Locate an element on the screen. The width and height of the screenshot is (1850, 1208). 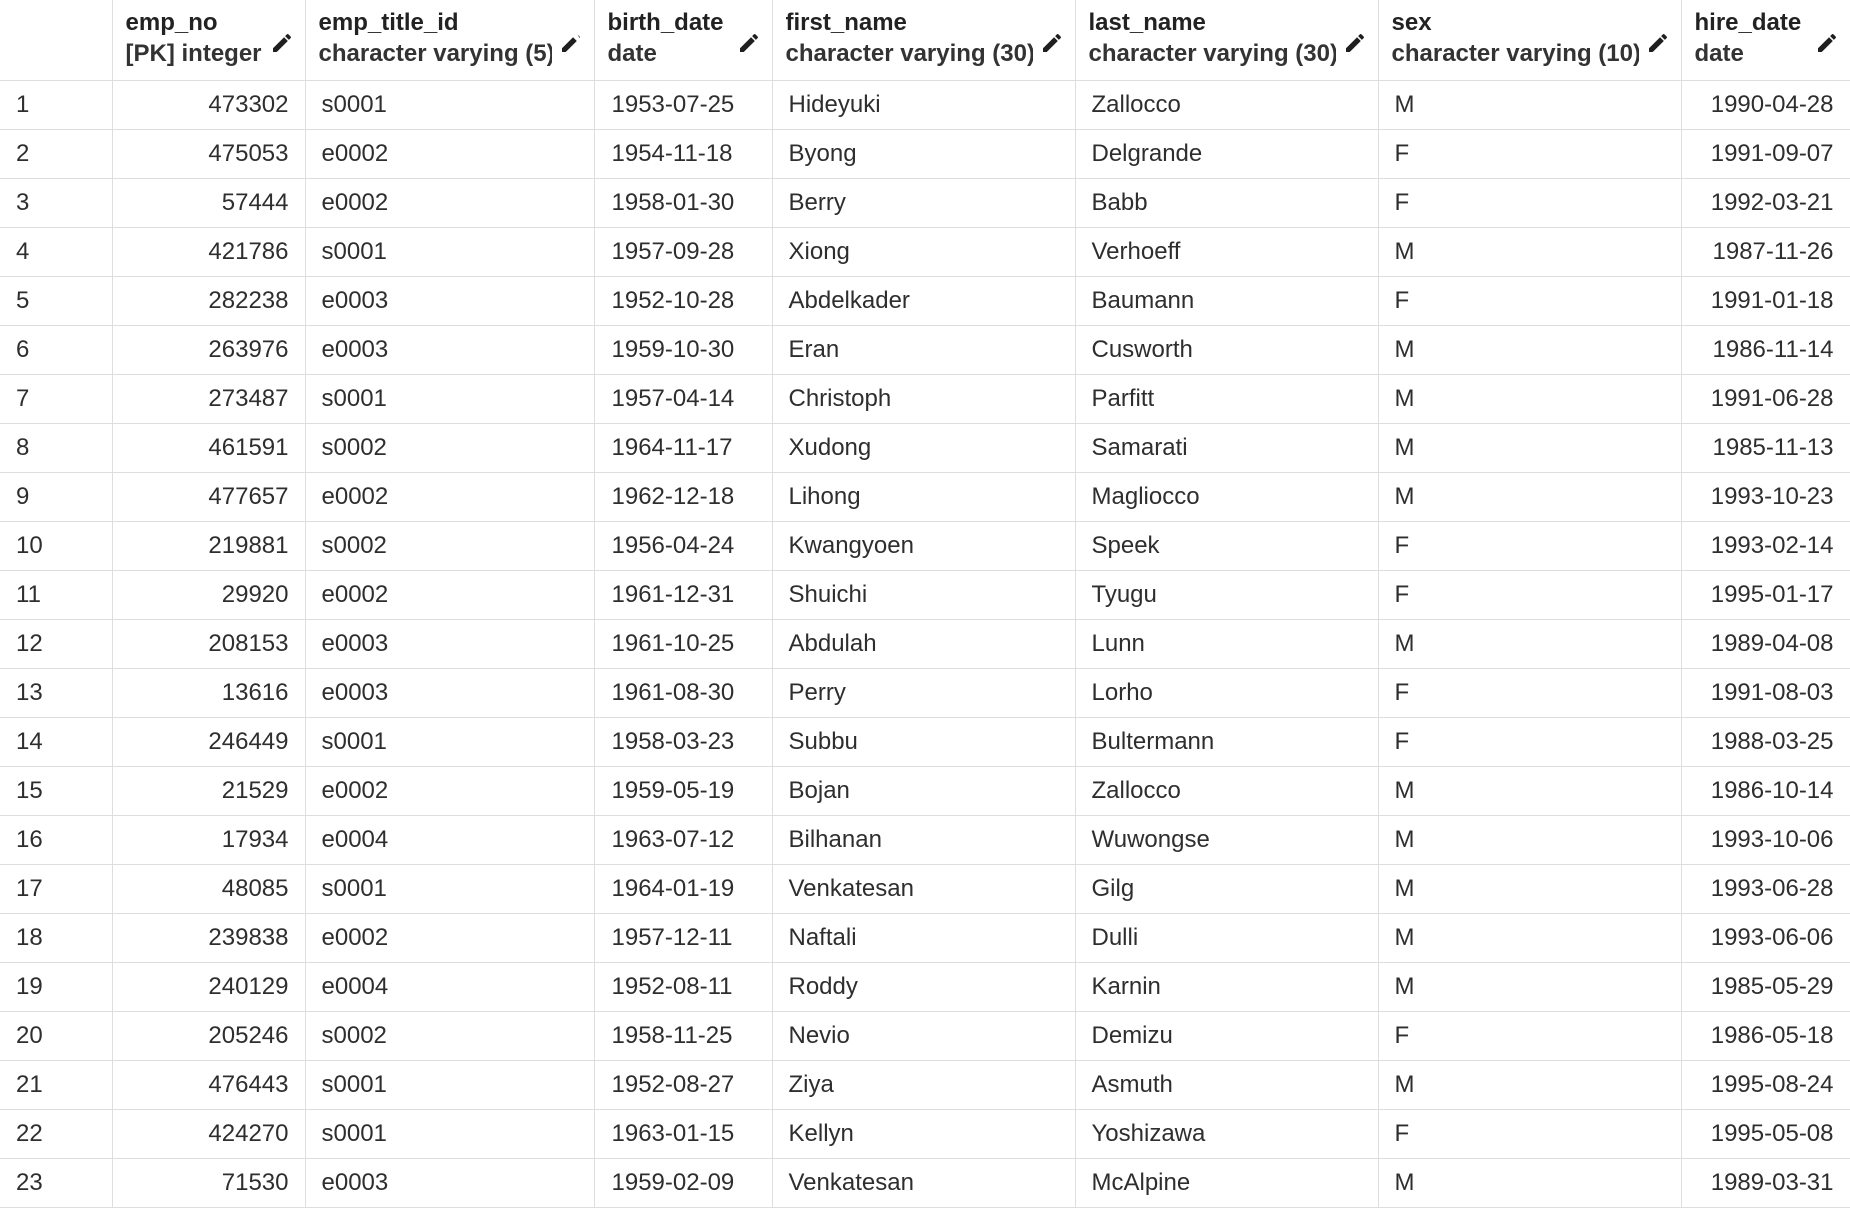
cell-birth-date: 1959-05-19 is located at coordinates (683, 791).